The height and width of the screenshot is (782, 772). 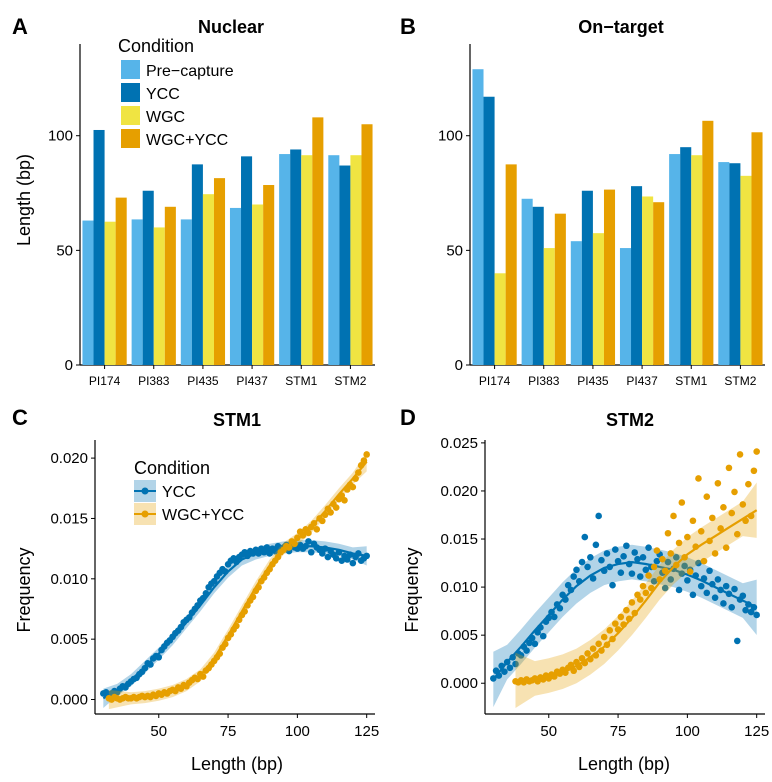 What do you see at coordinates (459, 683) in the screenshot?
I see `y-tick-label-d: 0.000` at bounding box center [459, 683].